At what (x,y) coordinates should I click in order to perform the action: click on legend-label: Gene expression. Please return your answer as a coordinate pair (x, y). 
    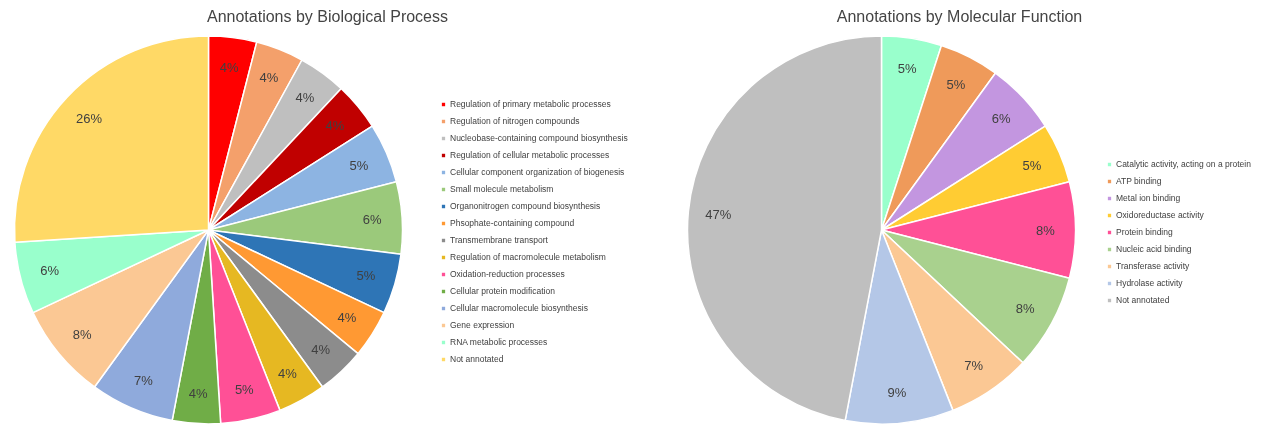
    Looking at the image, I should click on (482, 325).